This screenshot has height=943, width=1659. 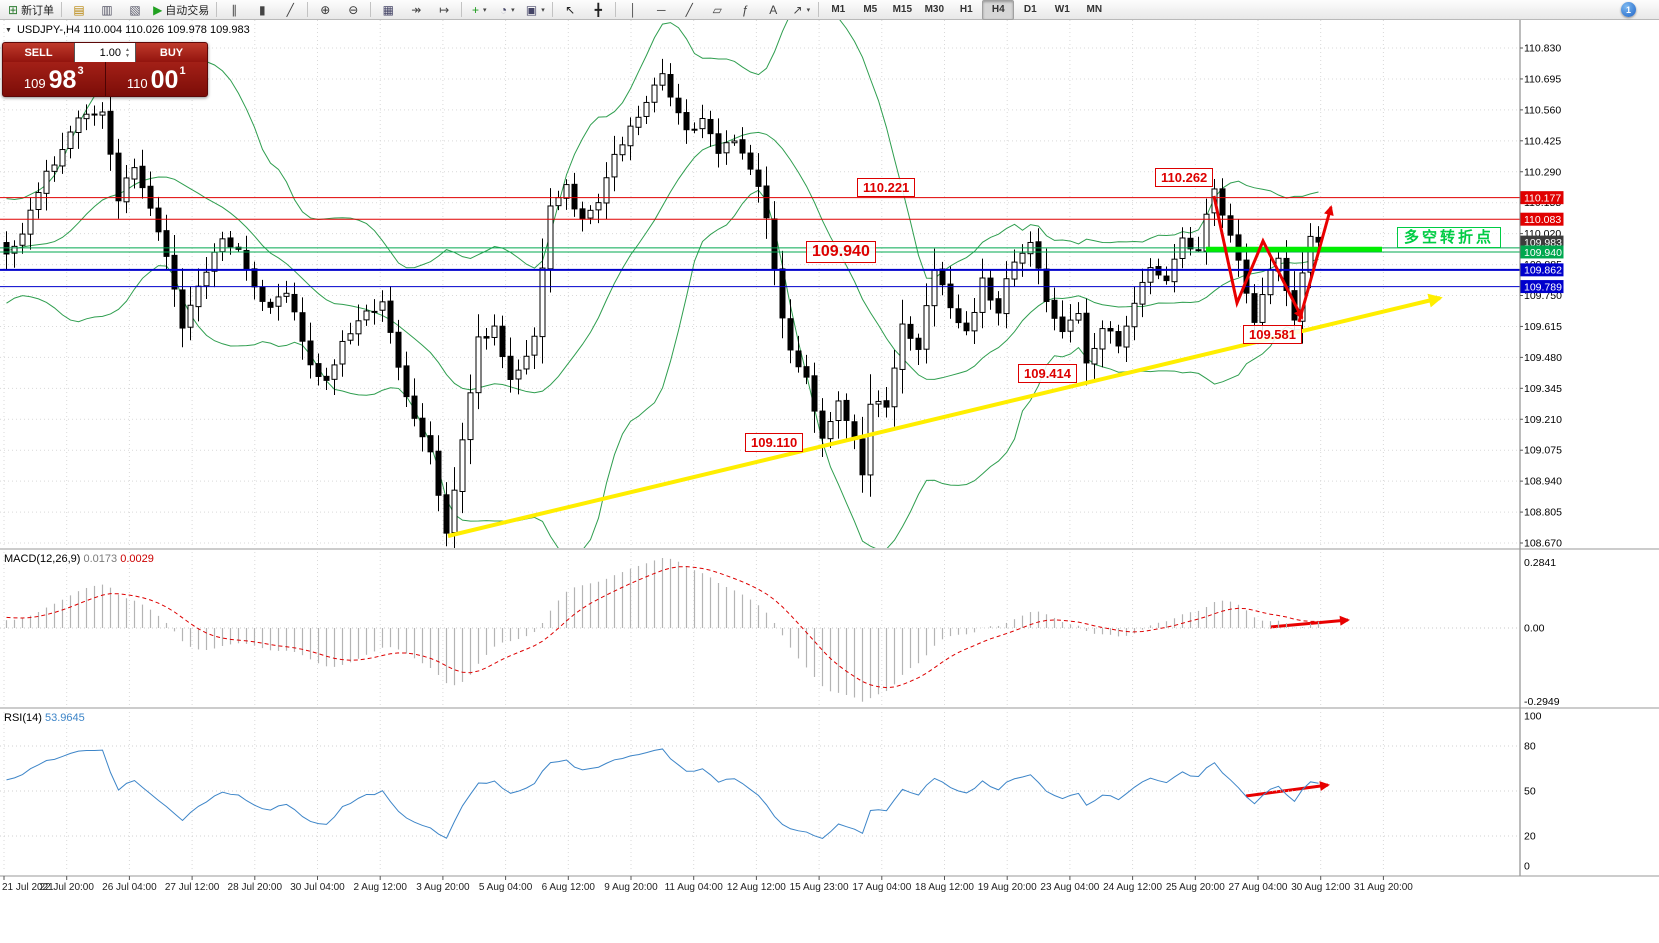 I want to click on trendline-button: ╱, so click(x=689, y=10).